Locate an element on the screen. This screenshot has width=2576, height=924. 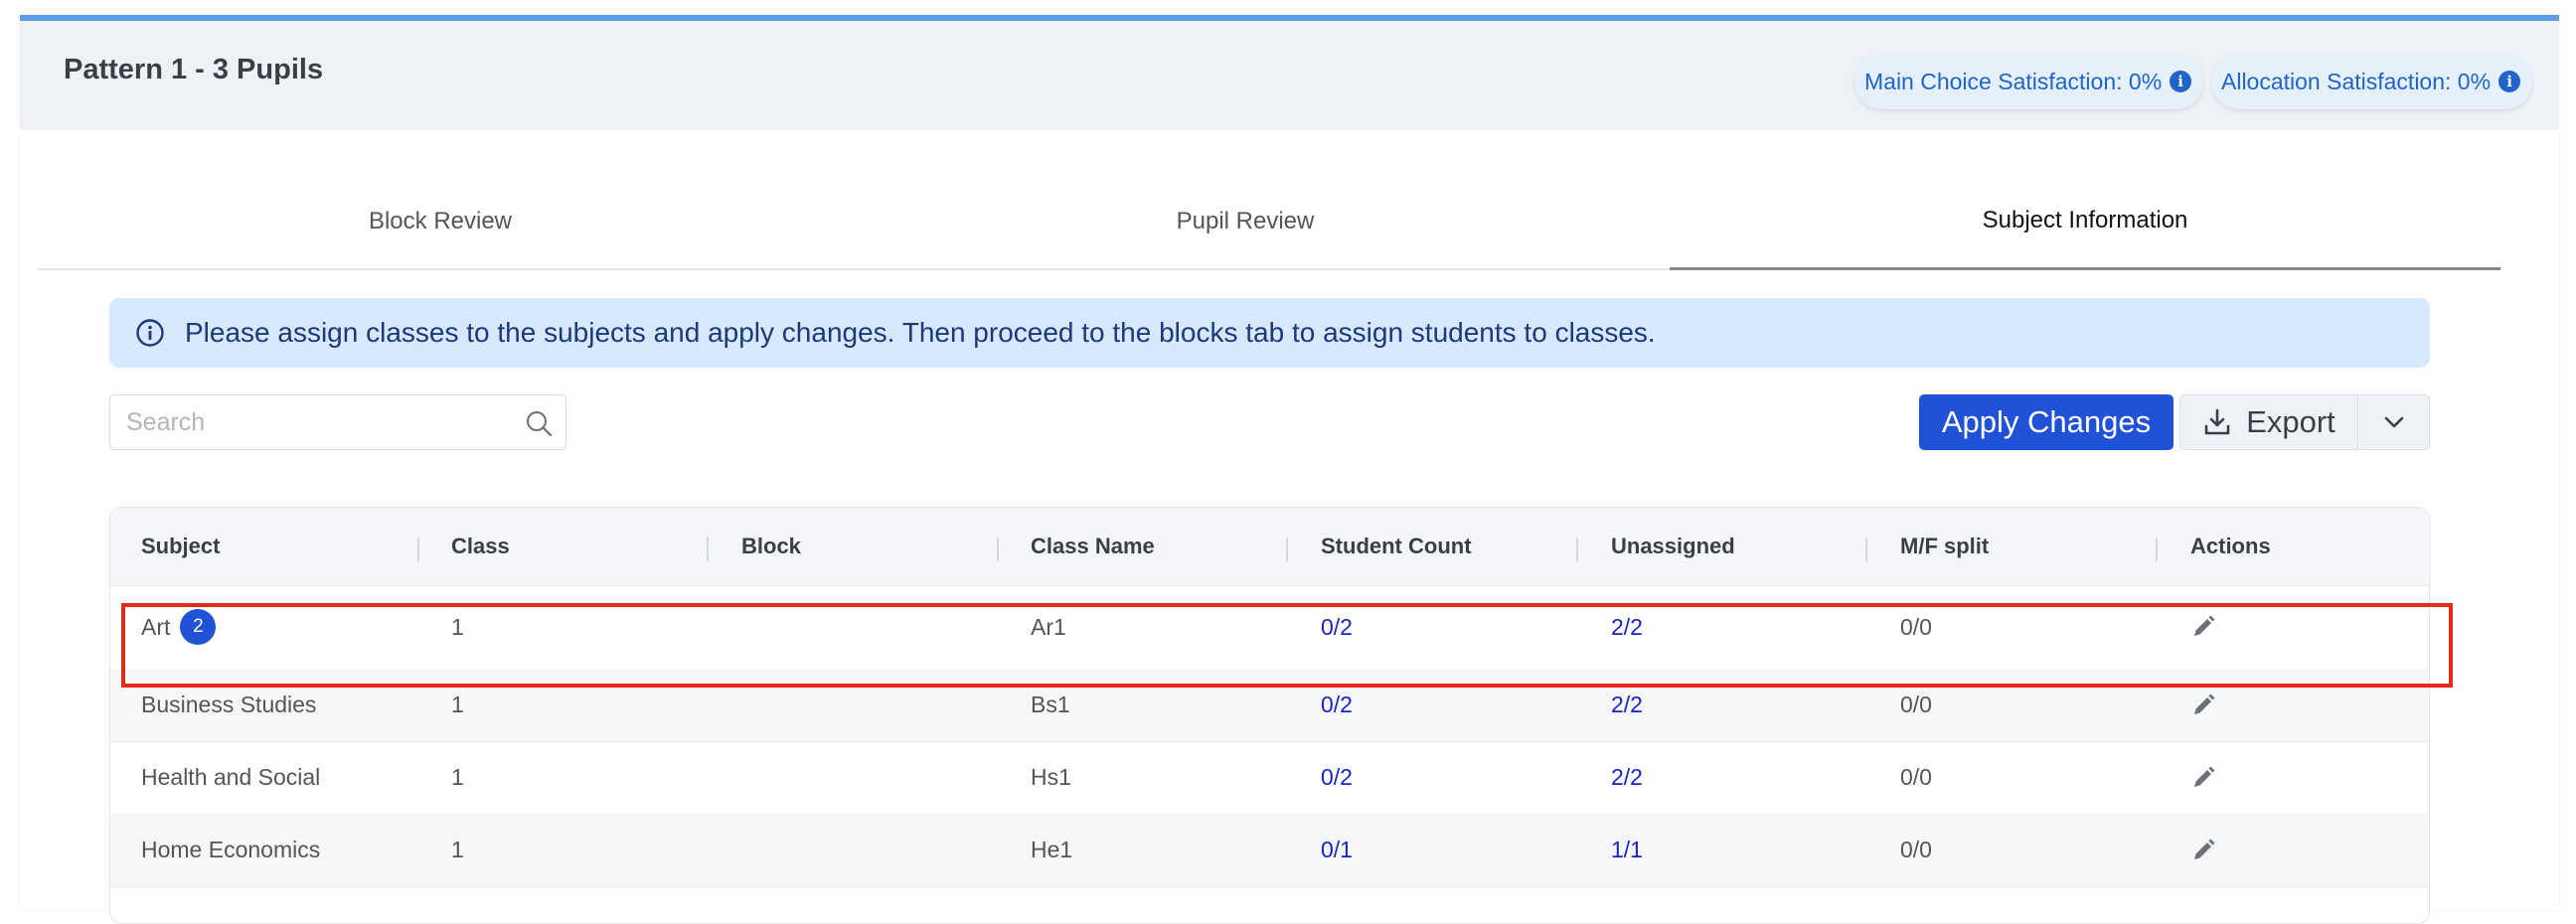
cell-class-name: Ar1 is located at coordinates (1048, 626).